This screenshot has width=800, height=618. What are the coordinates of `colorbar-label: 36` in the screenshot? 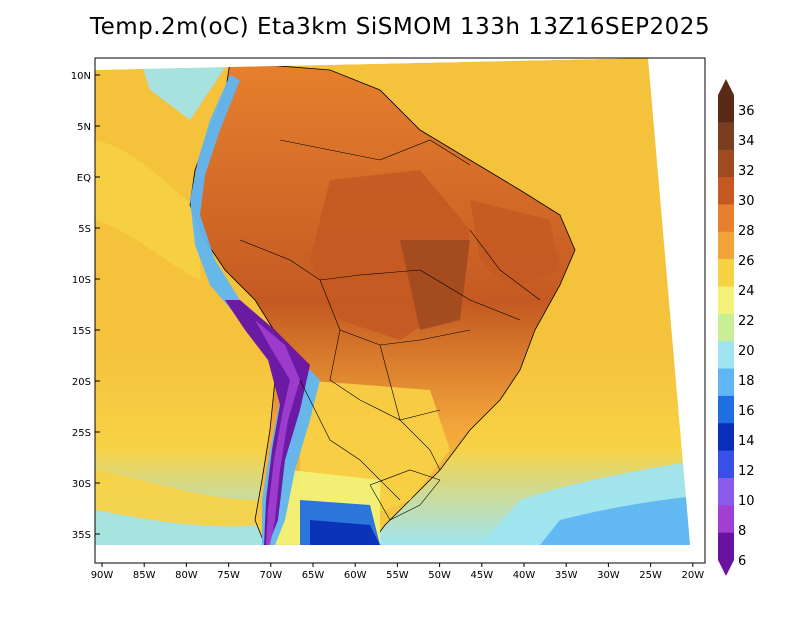 It's located at (746, 111).